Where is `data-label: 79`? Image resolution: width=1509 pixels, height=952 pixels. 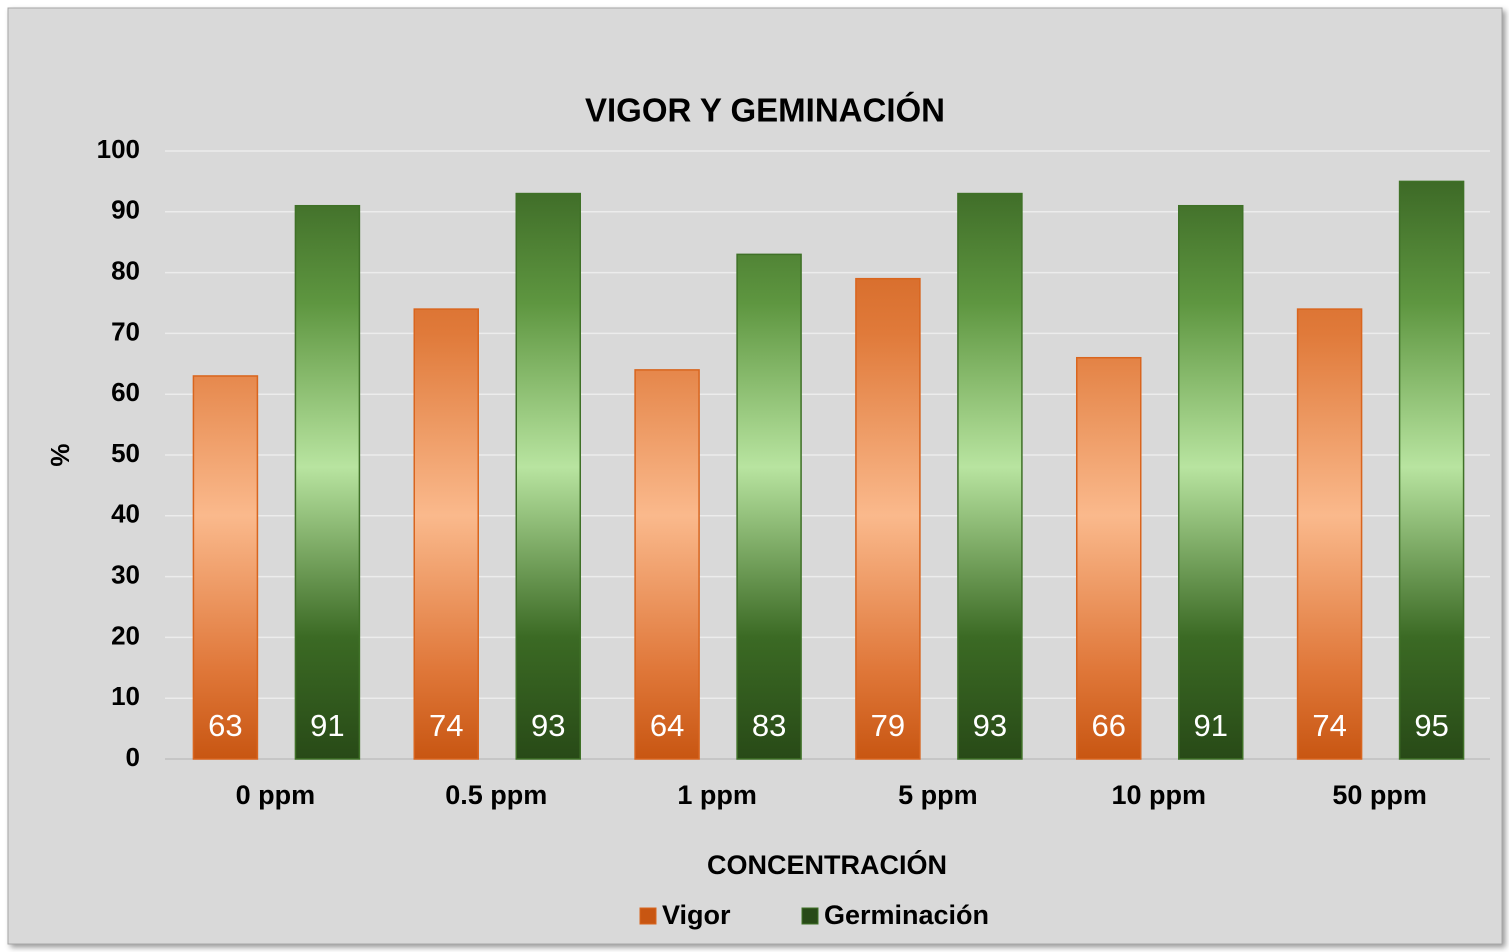 data-label: 79 is located at coordinates (888, 725).